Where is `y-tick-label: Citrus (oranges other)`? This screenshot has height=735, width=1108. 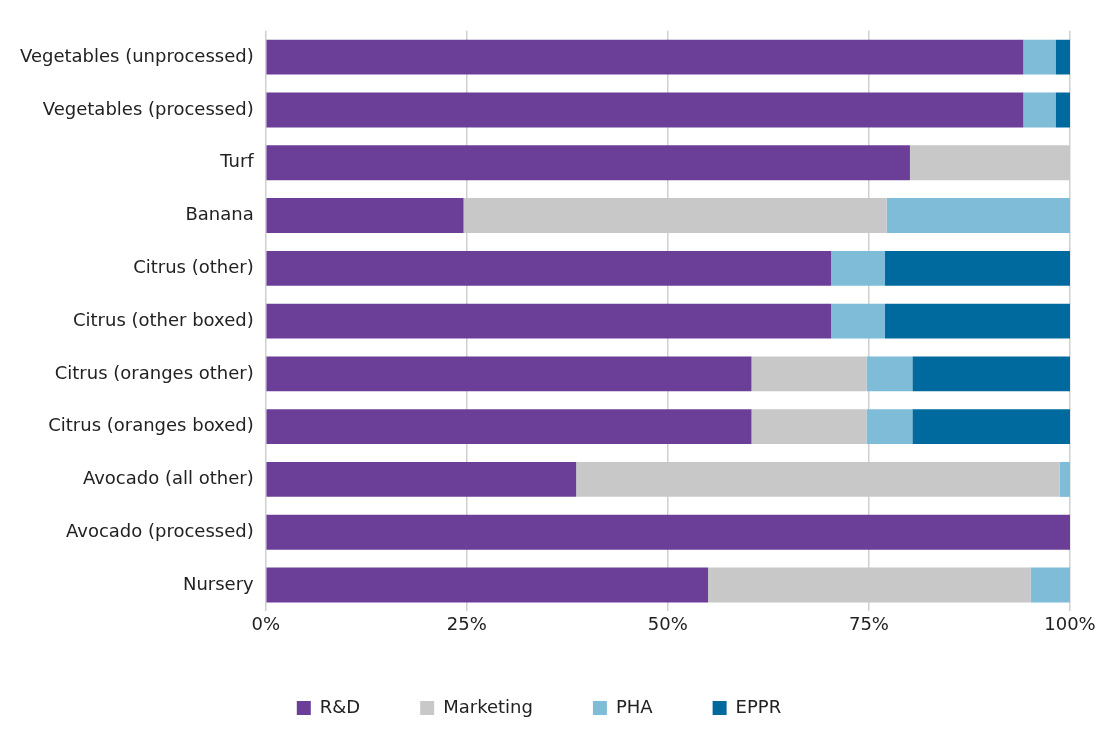 y-tick-label: Citrus (oranges other) is located at coordinates (154, 372).